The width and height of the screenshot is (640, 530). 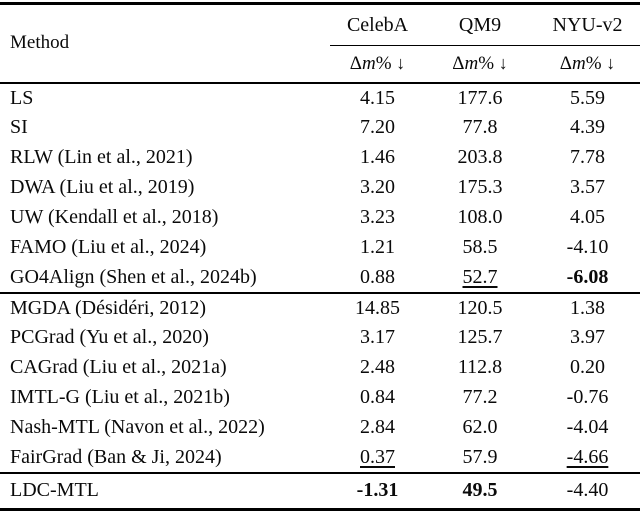 What do you see at coordinates (480, 367) in the screenshot?
I see `value-cell: 112.8` at bounding box center [480, 367].